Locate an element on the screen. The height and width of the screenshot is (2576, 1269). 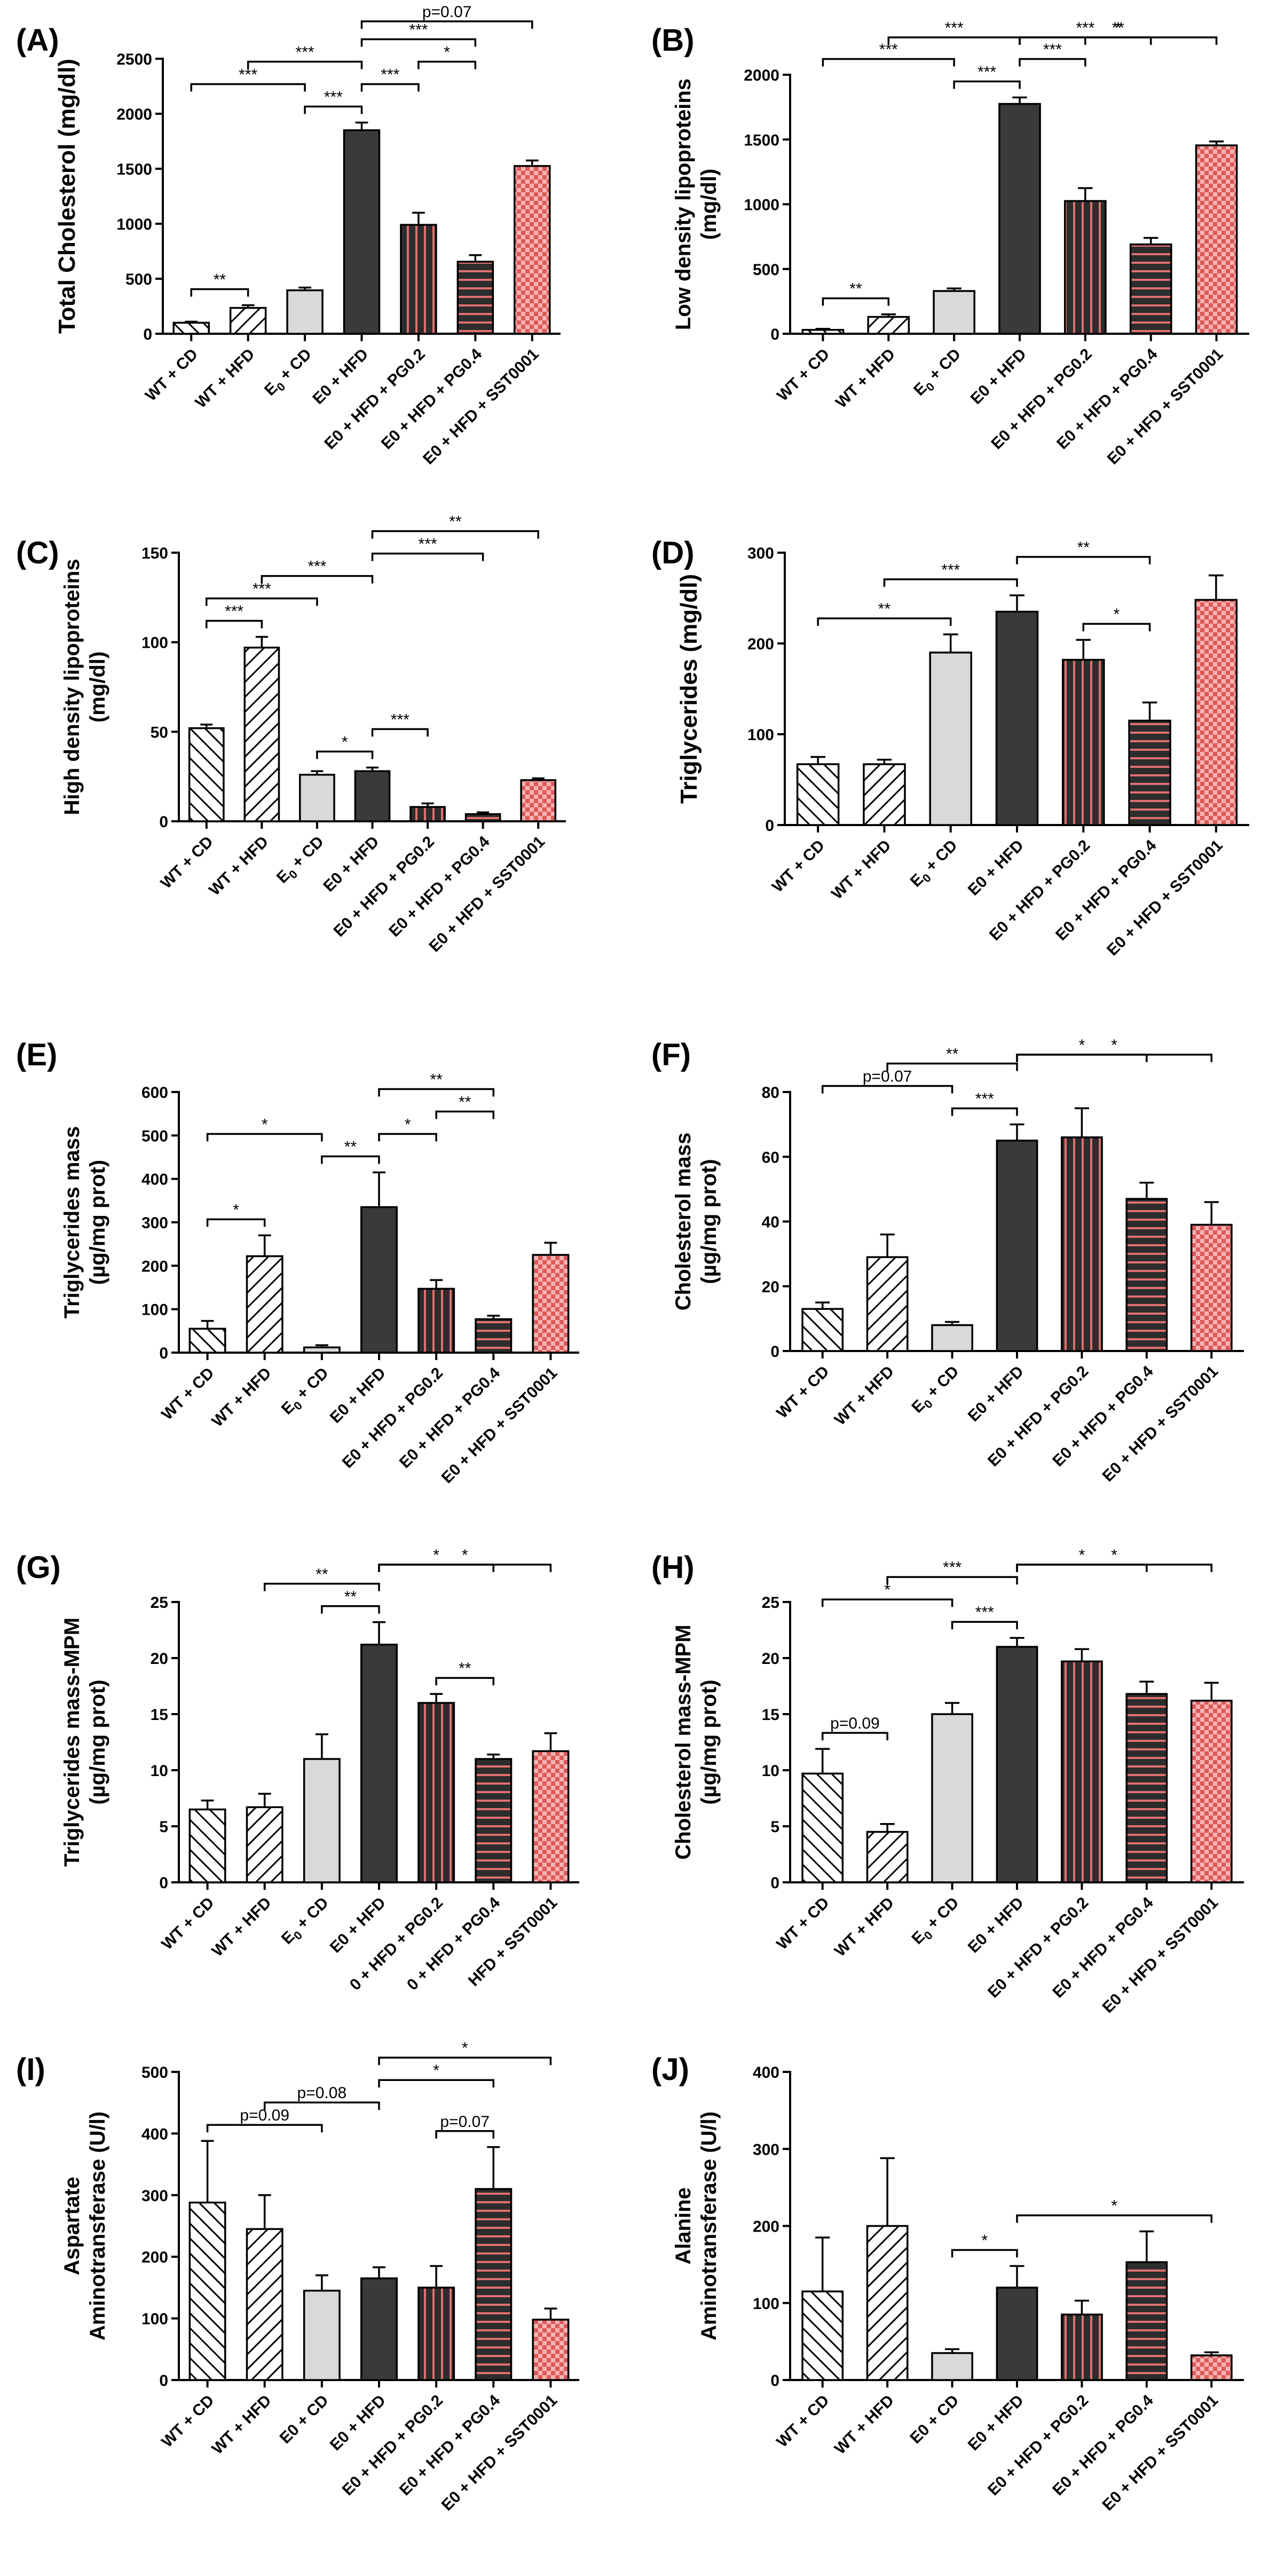
panel-label: (F) is located at coordinates (671, 1055).